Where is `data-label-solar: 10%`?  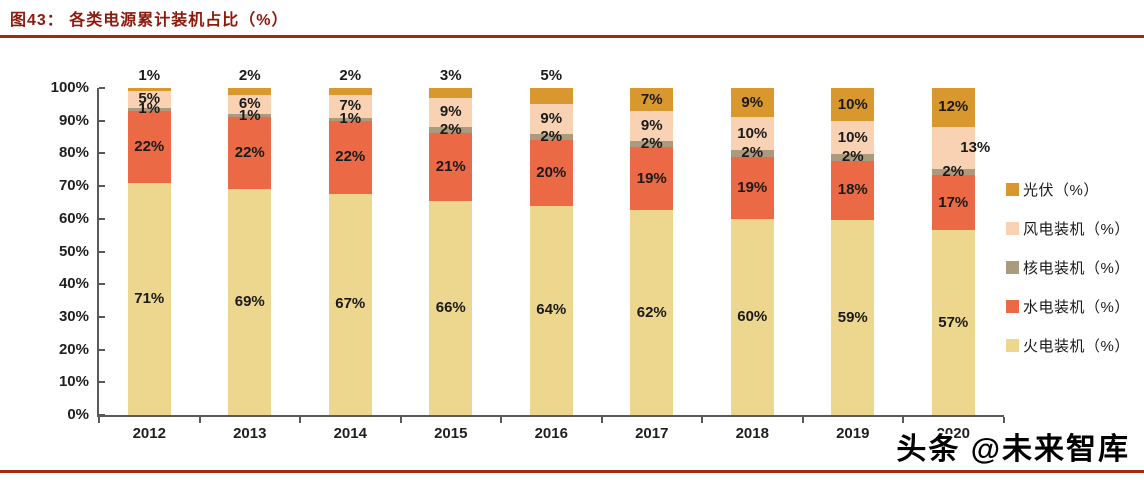
data-label-solar: 10% is located at coordinates (852, 104).